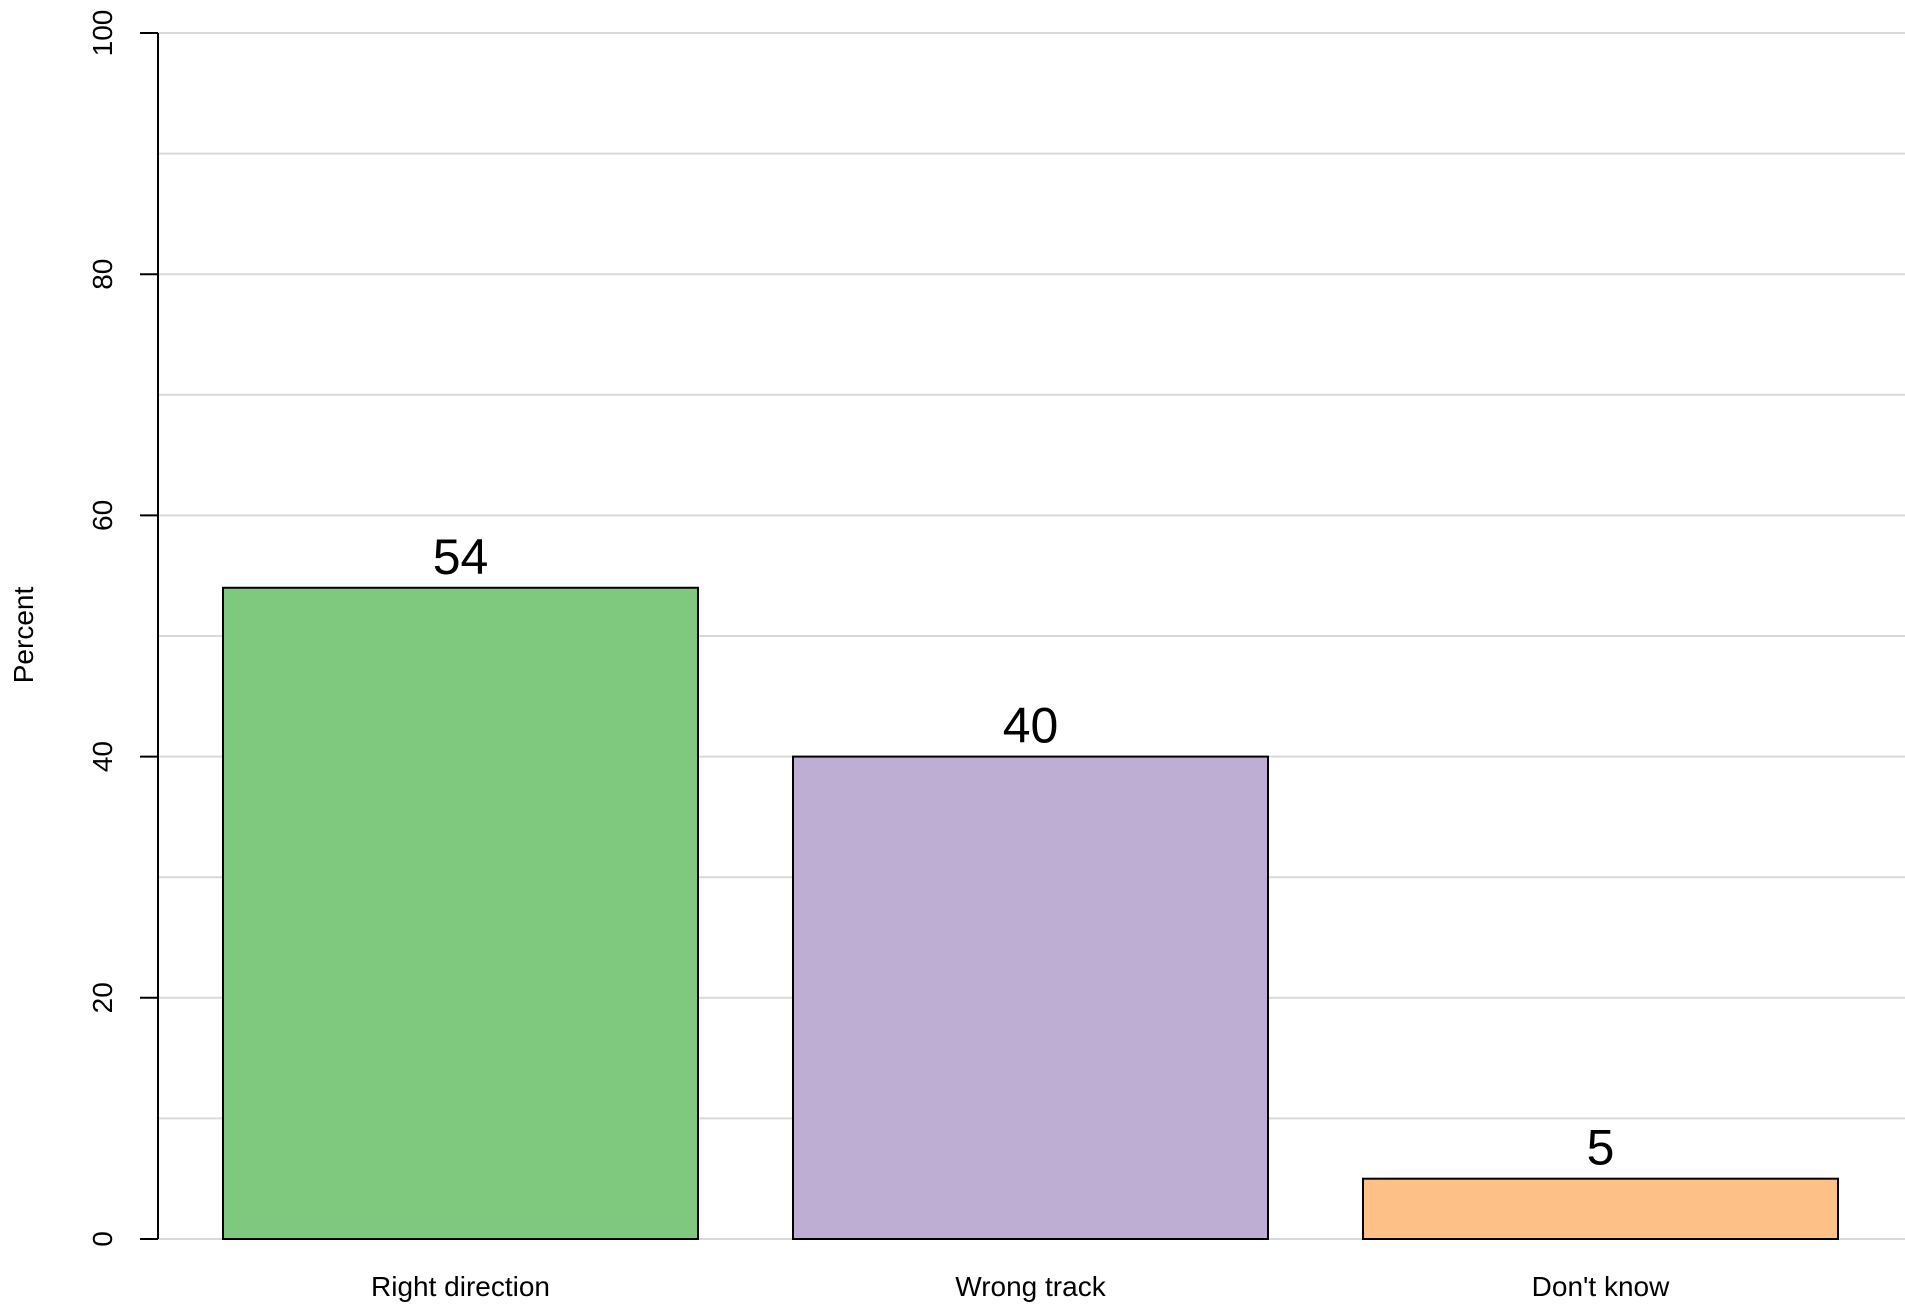 Image resolution: width=1905 pixels, height=1313 pixels. I want to click on y-tick-label: 80, so click(102, 274).